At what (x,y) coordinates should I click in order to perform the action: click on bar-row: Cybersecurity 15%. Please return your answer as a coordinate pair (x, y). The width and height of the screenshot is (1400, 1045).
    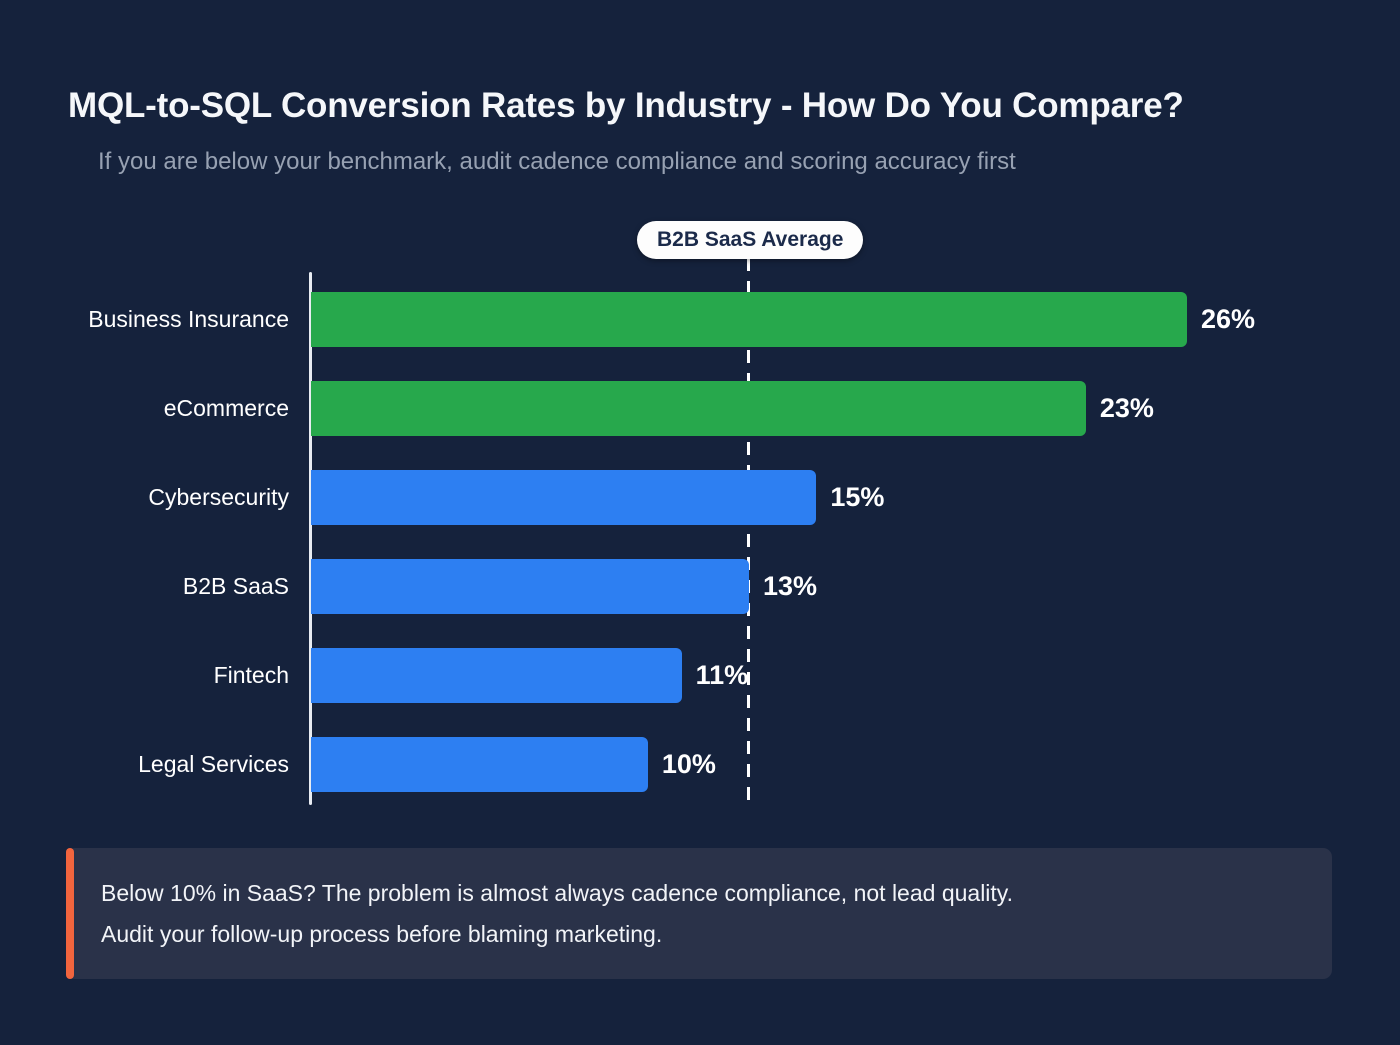
    Looking at the image, I should click on (700, 497).